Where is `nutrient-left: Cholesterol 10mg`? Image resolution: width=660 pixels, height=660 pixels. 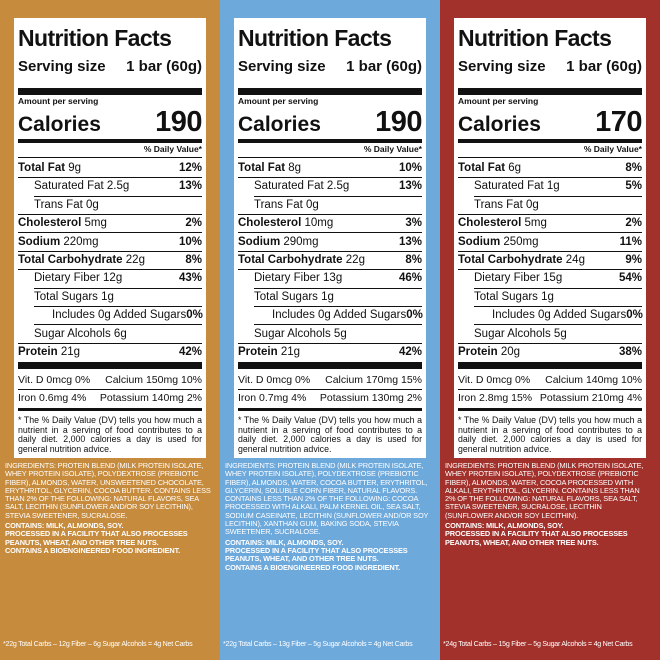
nutrient-left: Cholesterol 10mg is located at coordinates (285, 223).